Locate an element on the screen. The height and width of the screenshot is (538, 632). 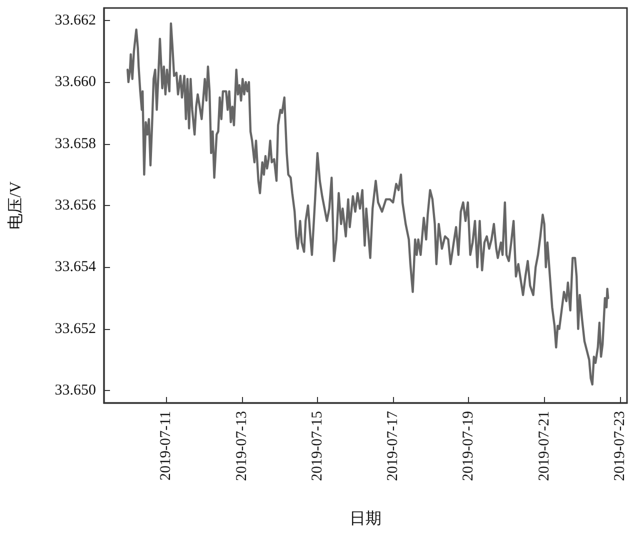
x-tick-label: 2019-07-19 is located at coordinates (468, 446).